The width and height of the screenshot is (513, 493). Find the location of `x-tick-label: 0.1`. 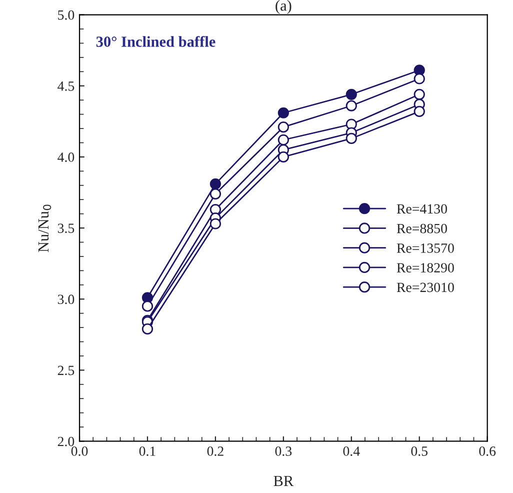

x-tick-label: 0.1 is located at coordinates (147, 451).